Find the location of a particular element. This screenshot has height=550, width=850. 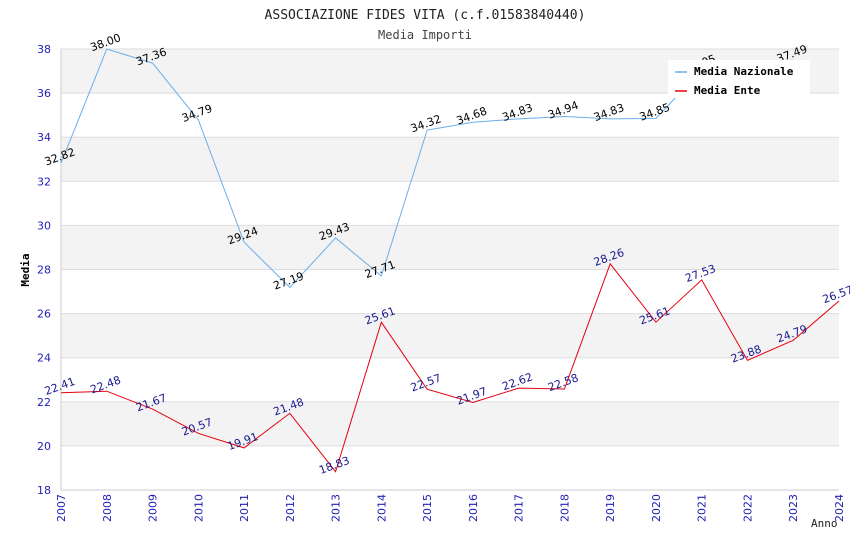

y-axis-ticks: 18 20 22 24 26 28 30 32 34 36 38 is located at coordinates (44, 270).